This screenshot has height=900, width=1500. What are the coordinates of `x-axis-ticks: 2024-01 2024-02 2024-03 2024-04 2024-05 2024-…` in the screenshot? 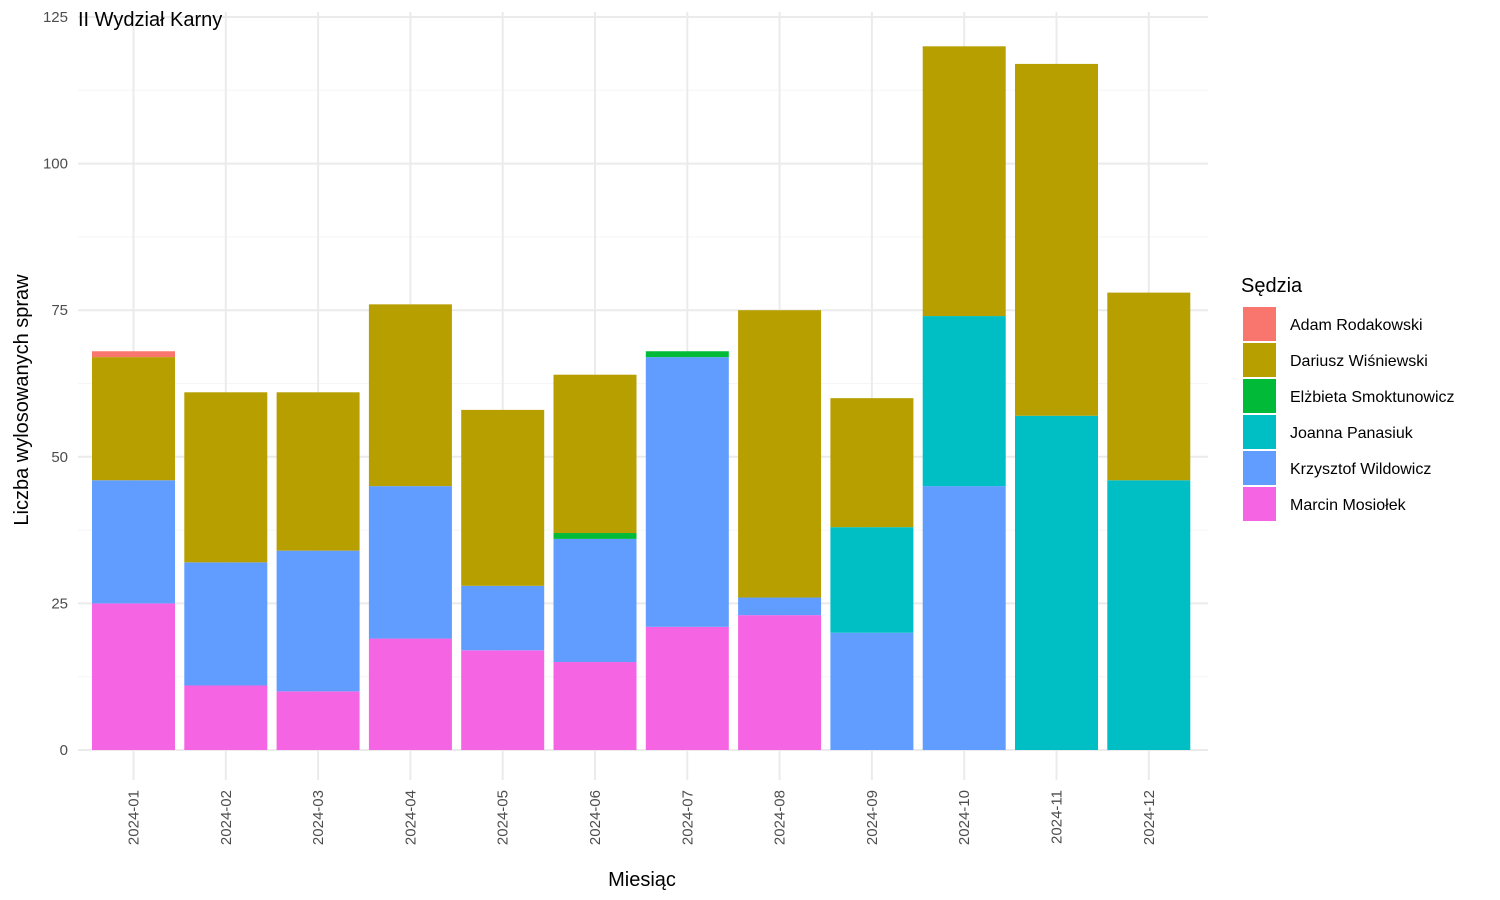 It's located at (642, 817).